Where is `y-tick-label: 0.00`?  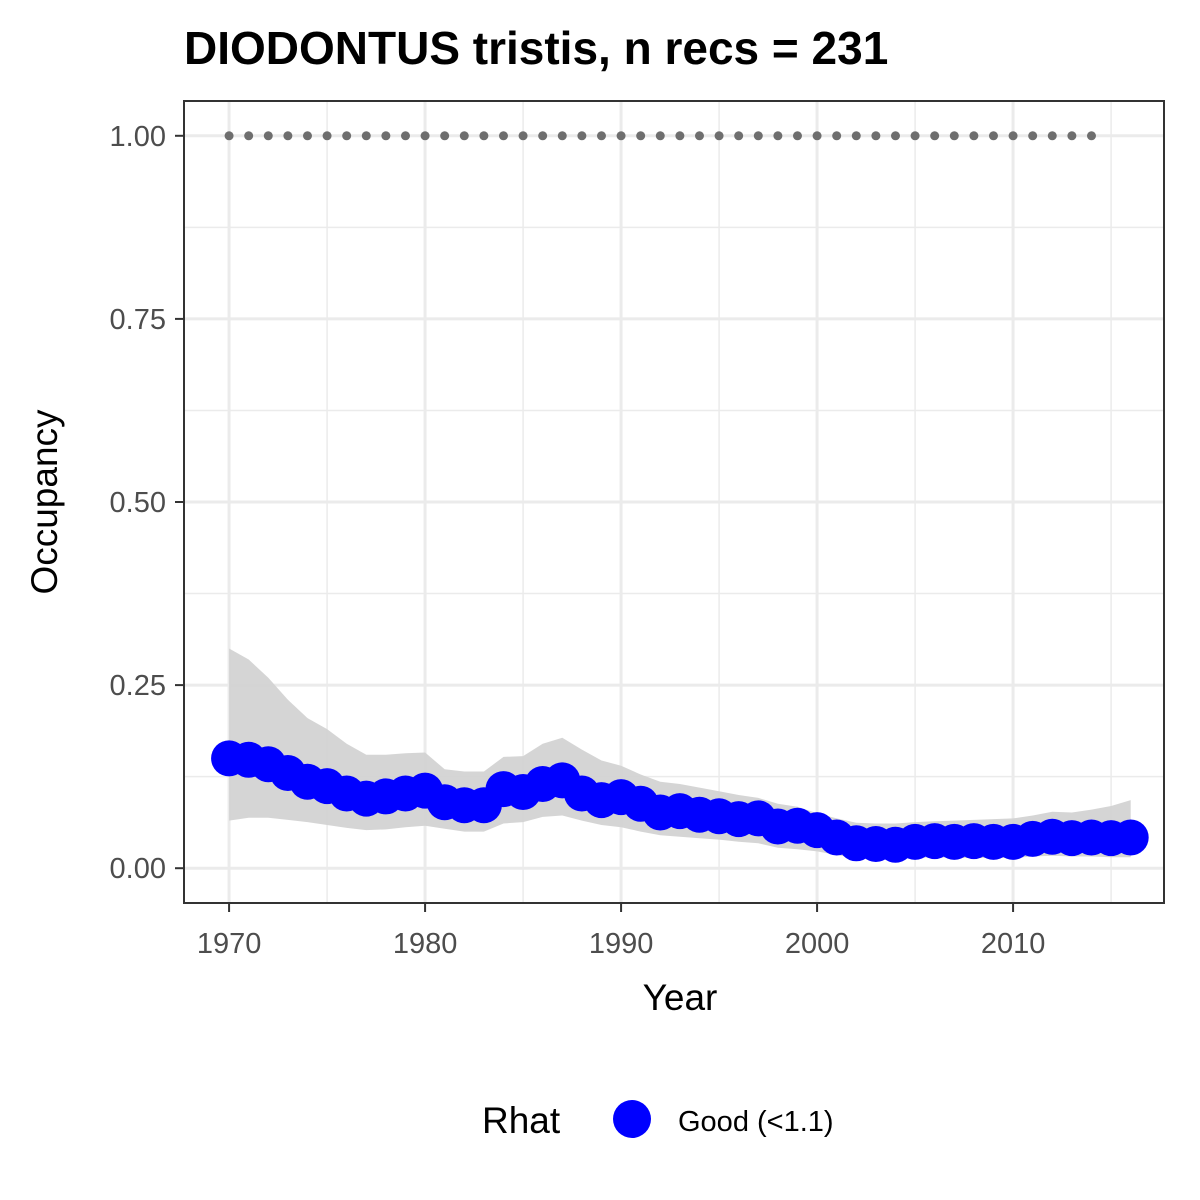
y-tick-label: 0.00 is located at coordinates (138, 869).